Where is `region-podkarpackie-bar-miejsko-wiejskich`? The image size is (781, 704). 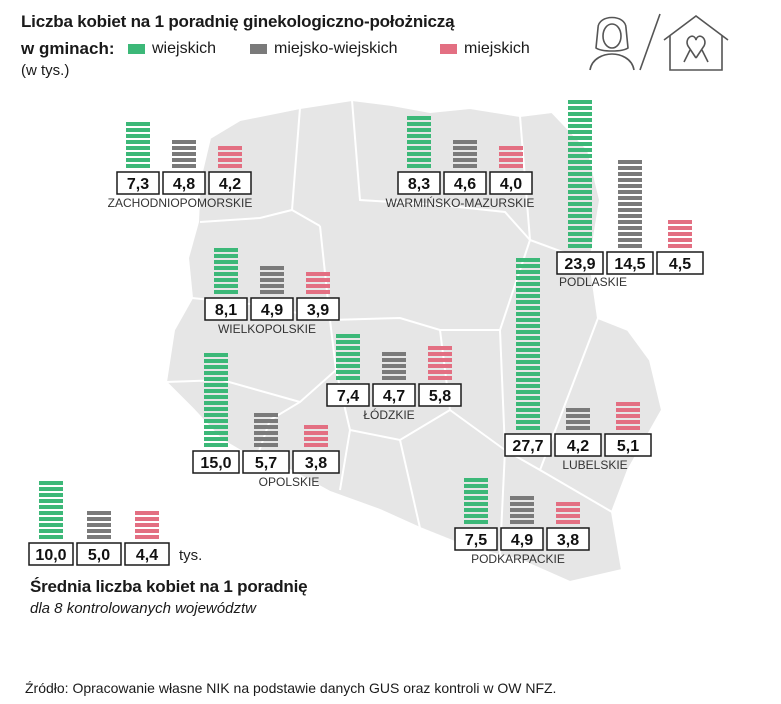
region-podkarpackie-bar-miejsko-wiejskich is located at coordinates (522, 510).